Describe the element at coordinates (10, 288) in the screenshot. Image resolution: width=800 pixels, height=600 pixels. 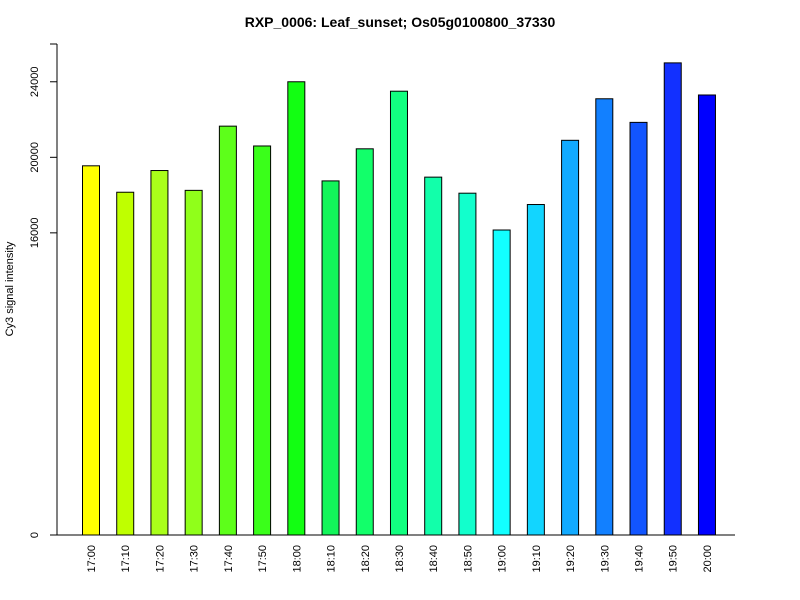
I see `y-axis-label: Cy3 signal intensity` at that location.